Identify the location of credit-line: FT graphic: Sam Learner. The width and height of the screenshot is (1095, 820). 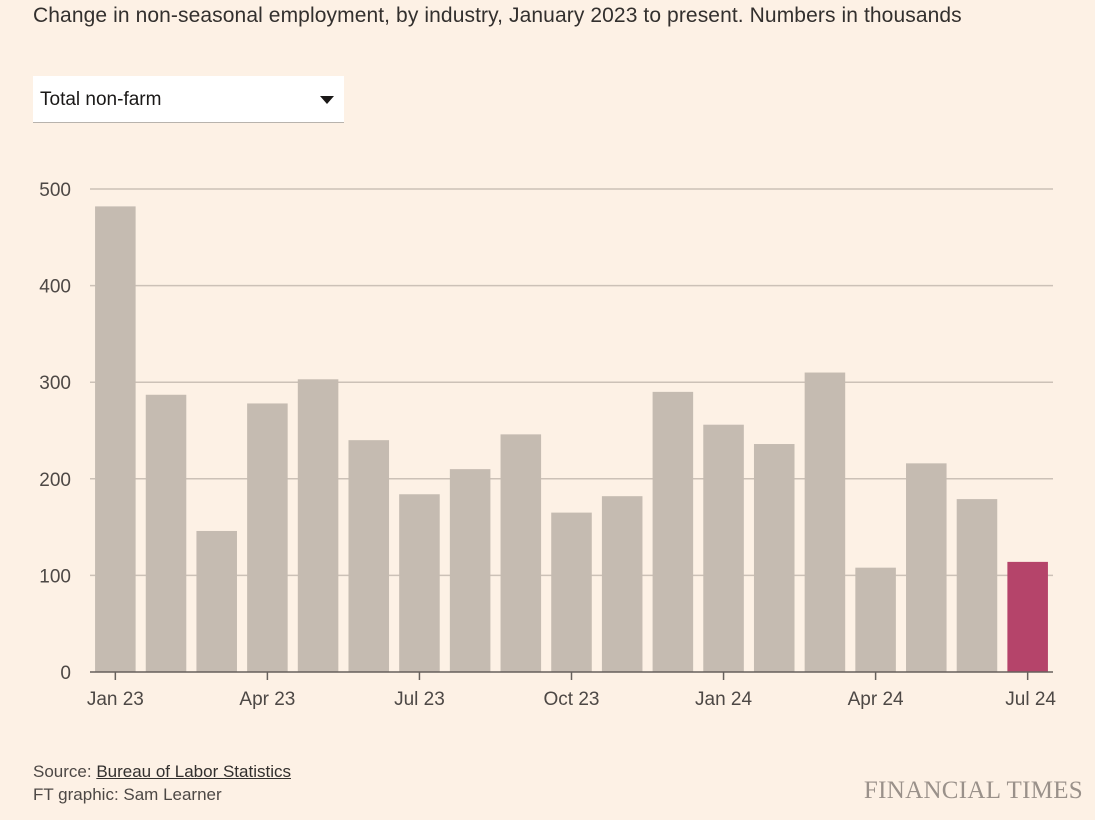
(127, 794).